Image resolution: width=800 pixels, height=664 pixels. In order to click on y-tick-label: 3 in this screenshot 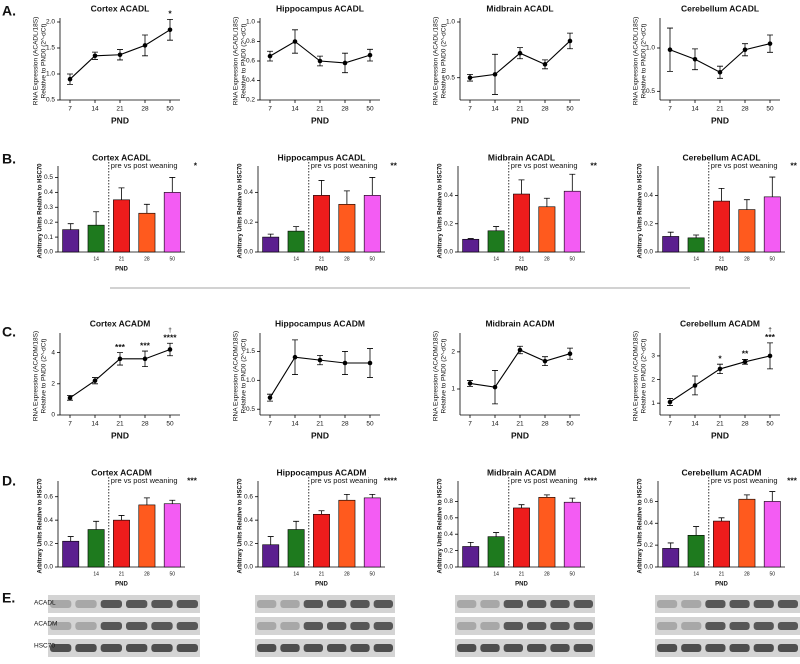, I will do `click(653, 356)`.